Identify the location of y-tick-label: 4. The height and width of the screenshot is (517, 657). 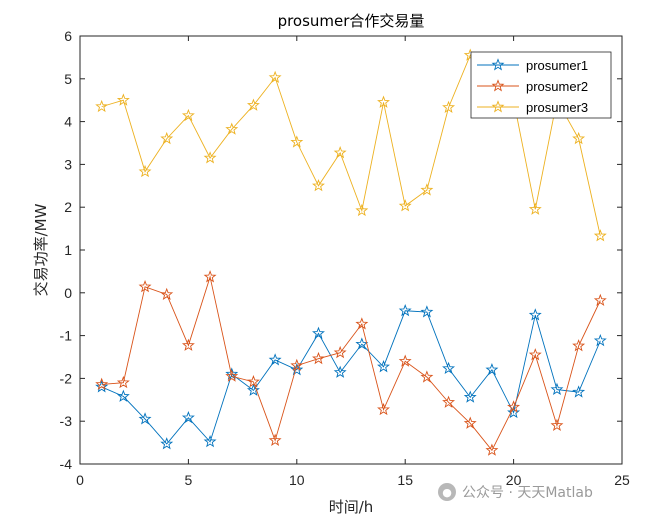
(68, 122).